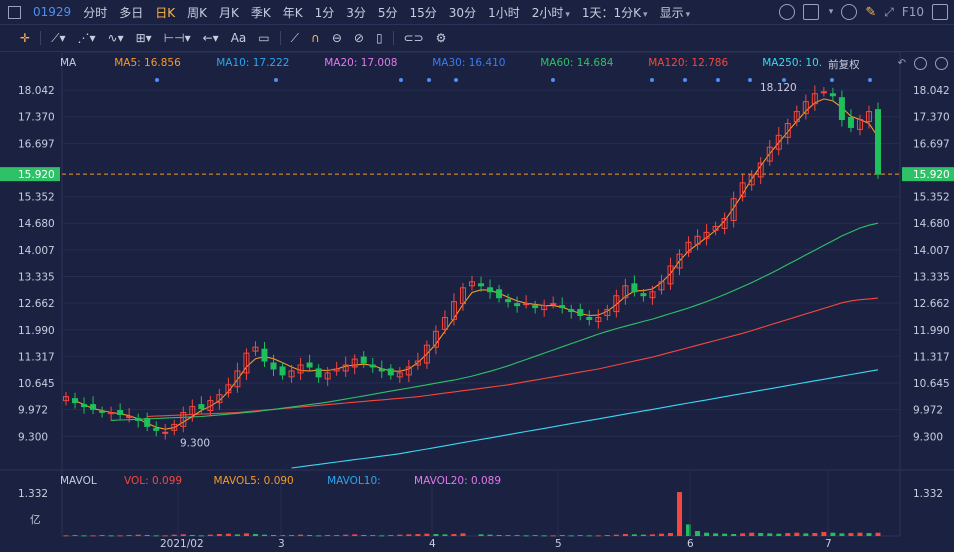  What do you see at coordinates (387, 12) in the screenshot?
I see `period-tab: 5分` at bounding box center [387, 12].